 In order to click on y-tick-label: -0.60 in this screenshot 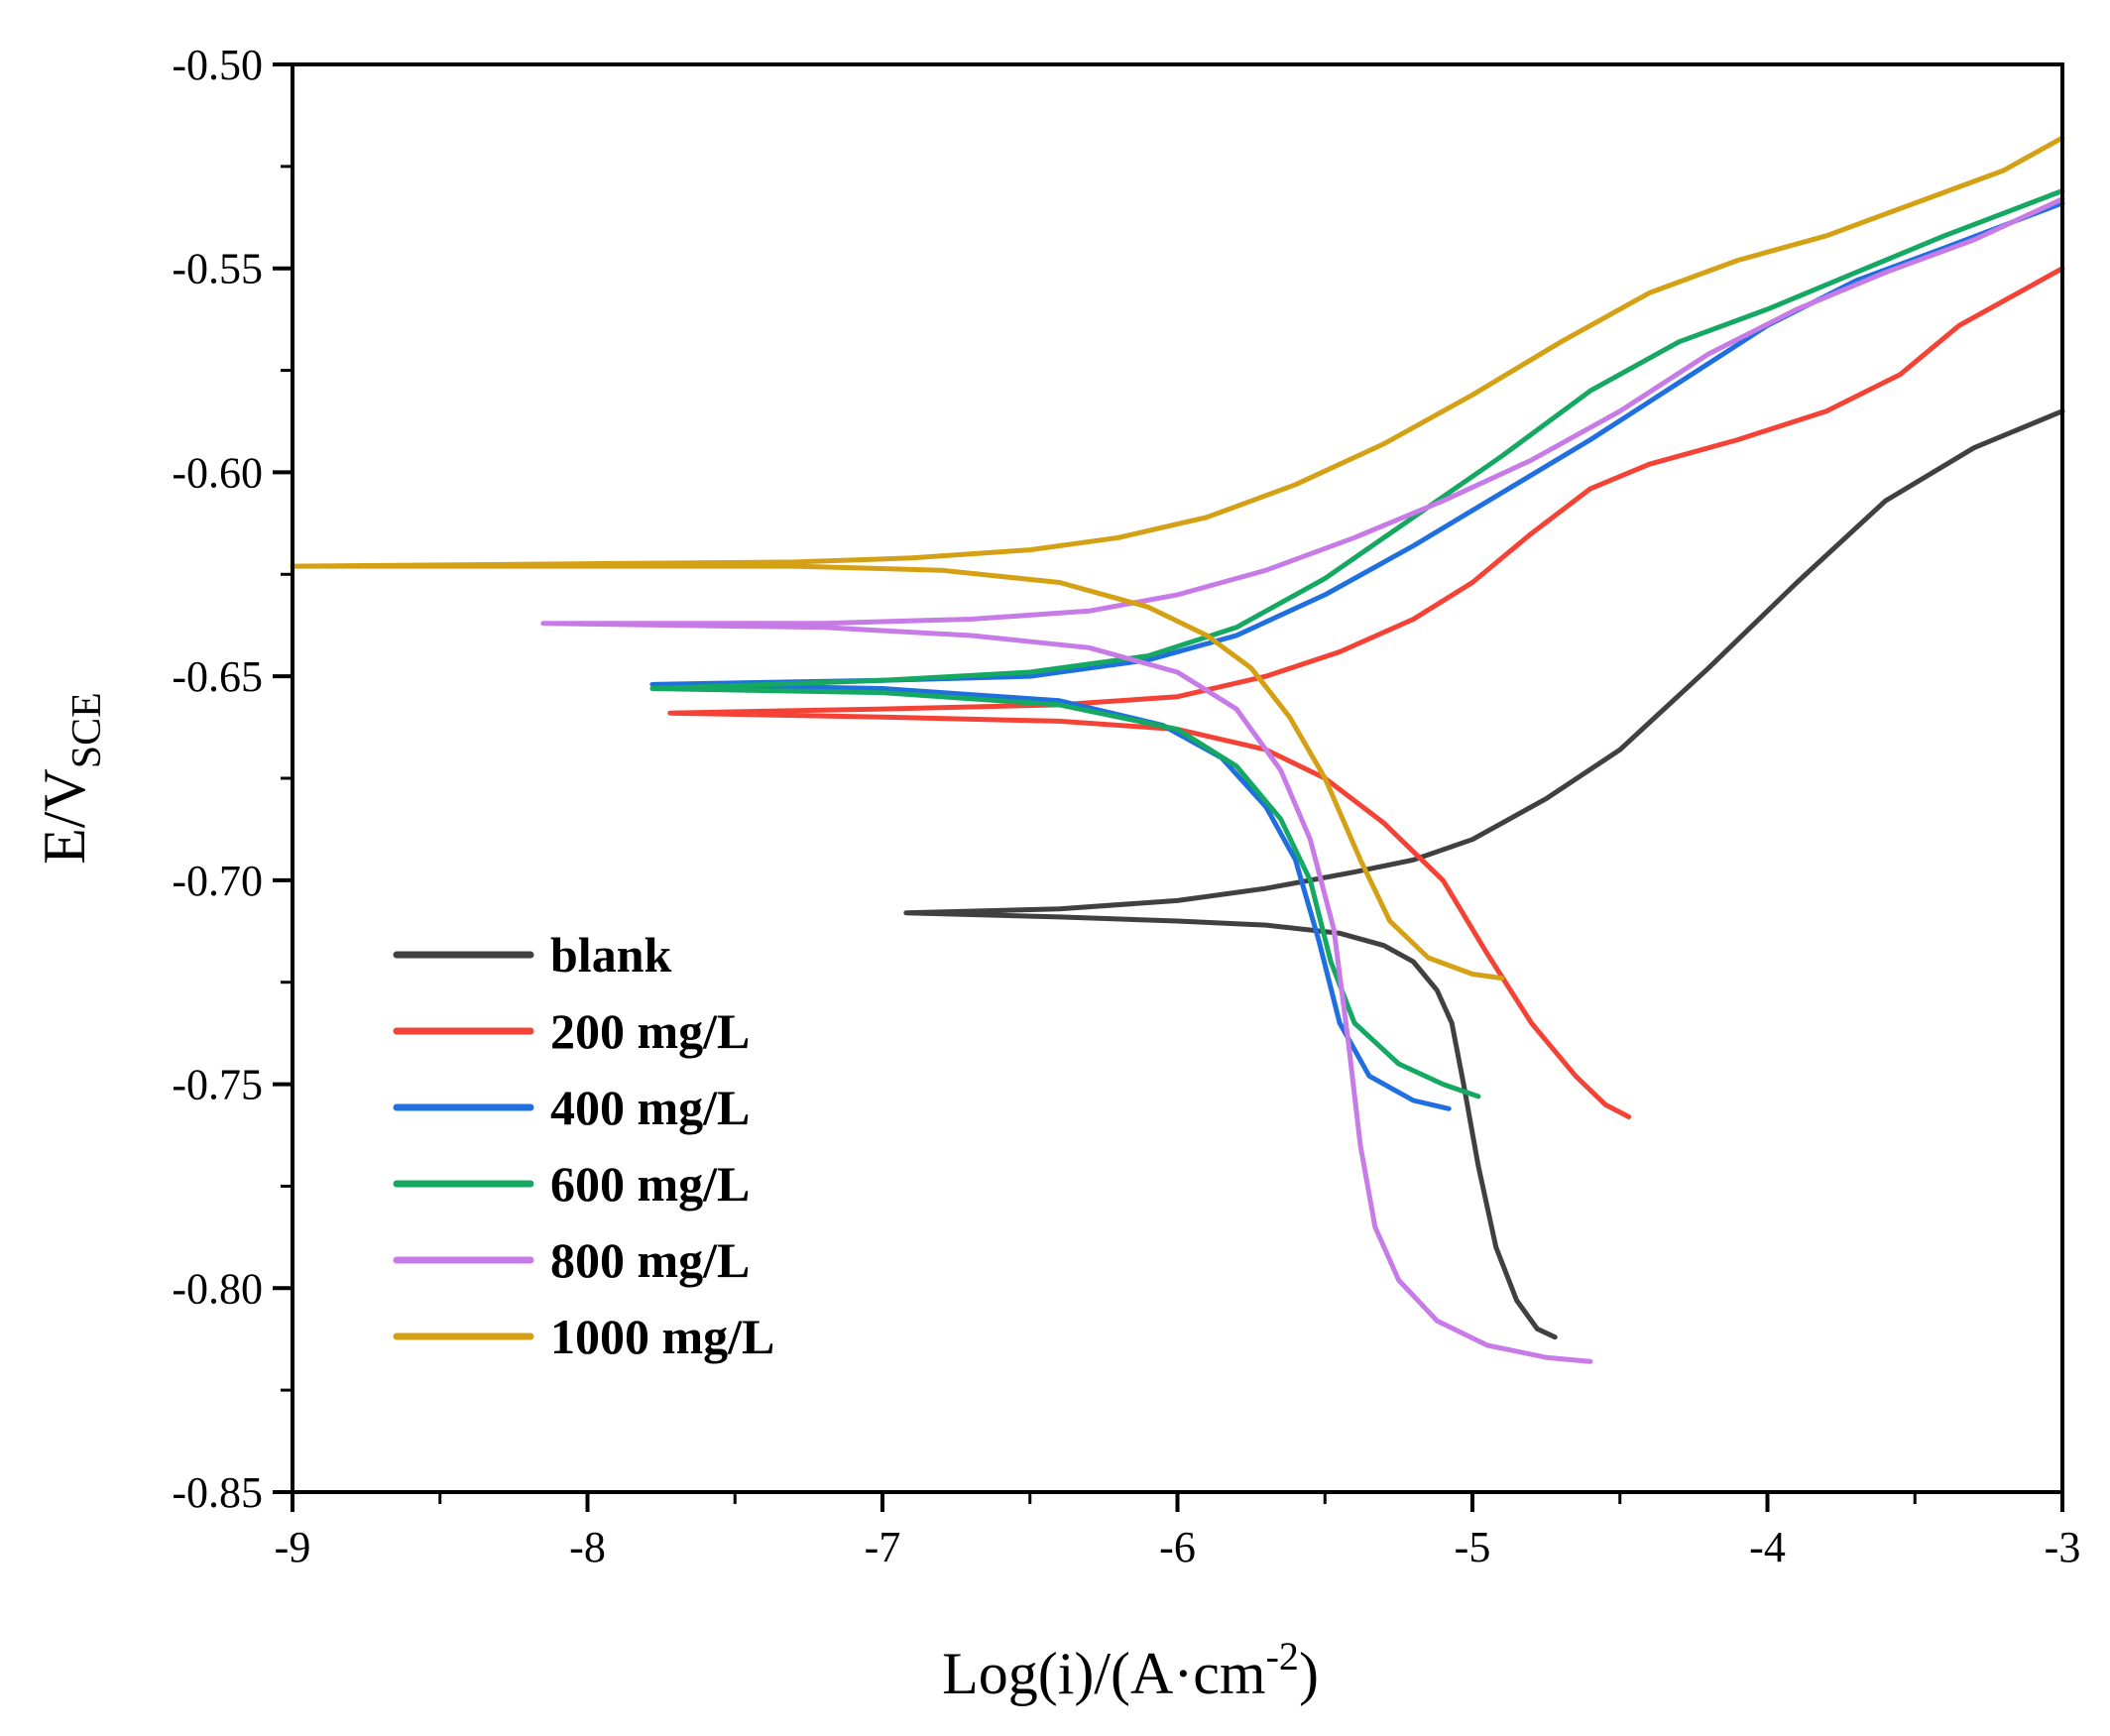, I will do `click(217, 472)`.